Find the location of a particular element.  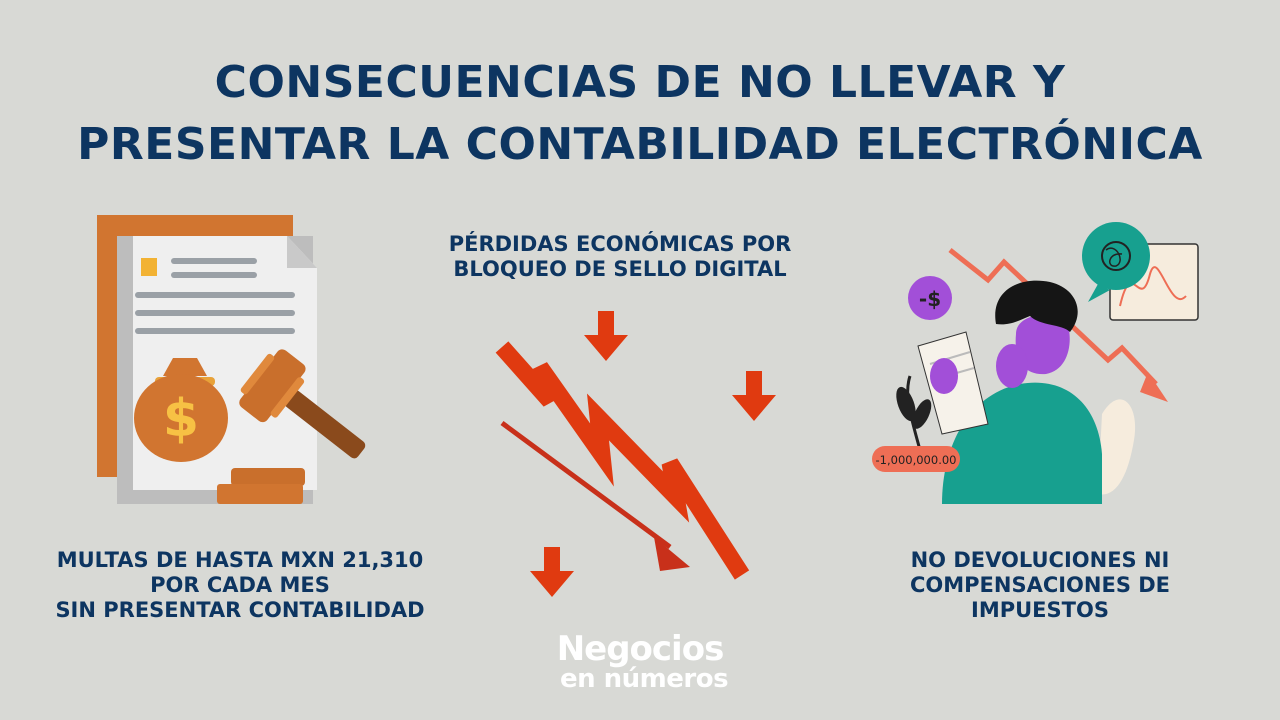

amount-badge: -1,000,000.00 is located at coordinates (916, 459).